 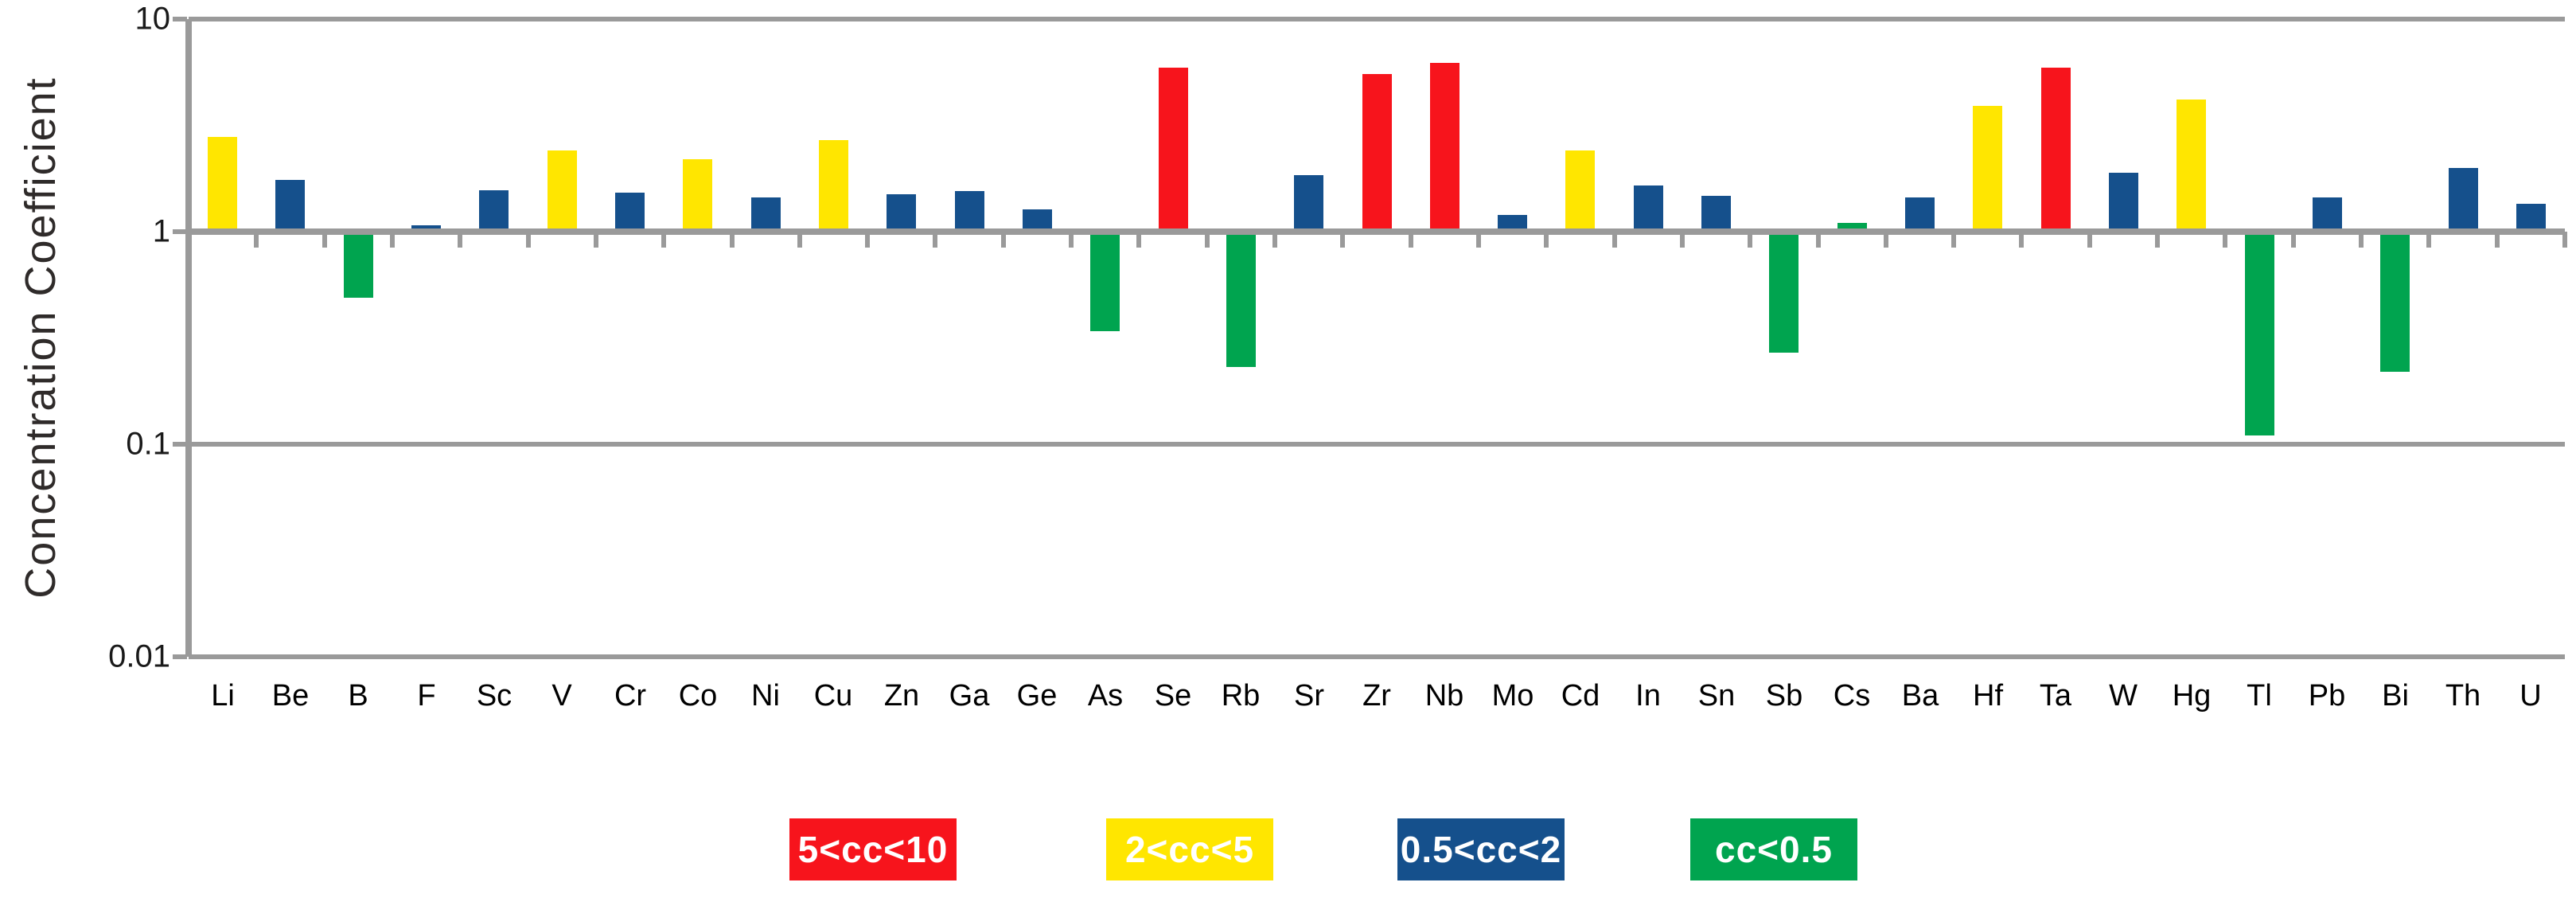 I want to click on legend-label: 0.5<cc<2, so click(x=1481, y=849).